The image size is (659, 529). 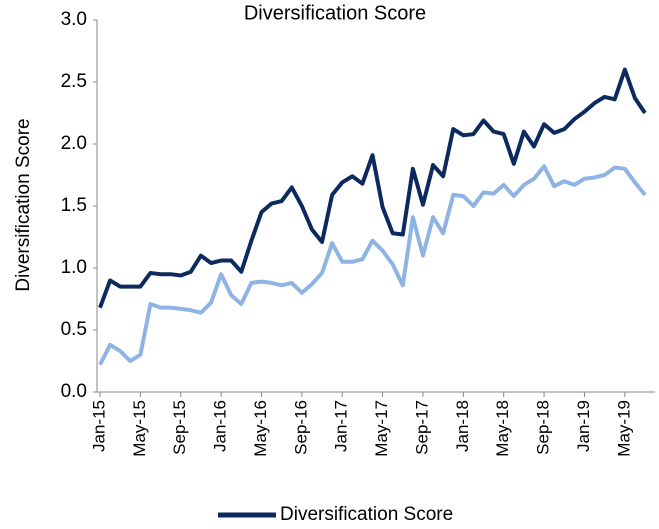 What do you see at coordinates (74, 267) in the screenshot?
I see `y-tick-label: 1.0` at bounding box center [74, 267].